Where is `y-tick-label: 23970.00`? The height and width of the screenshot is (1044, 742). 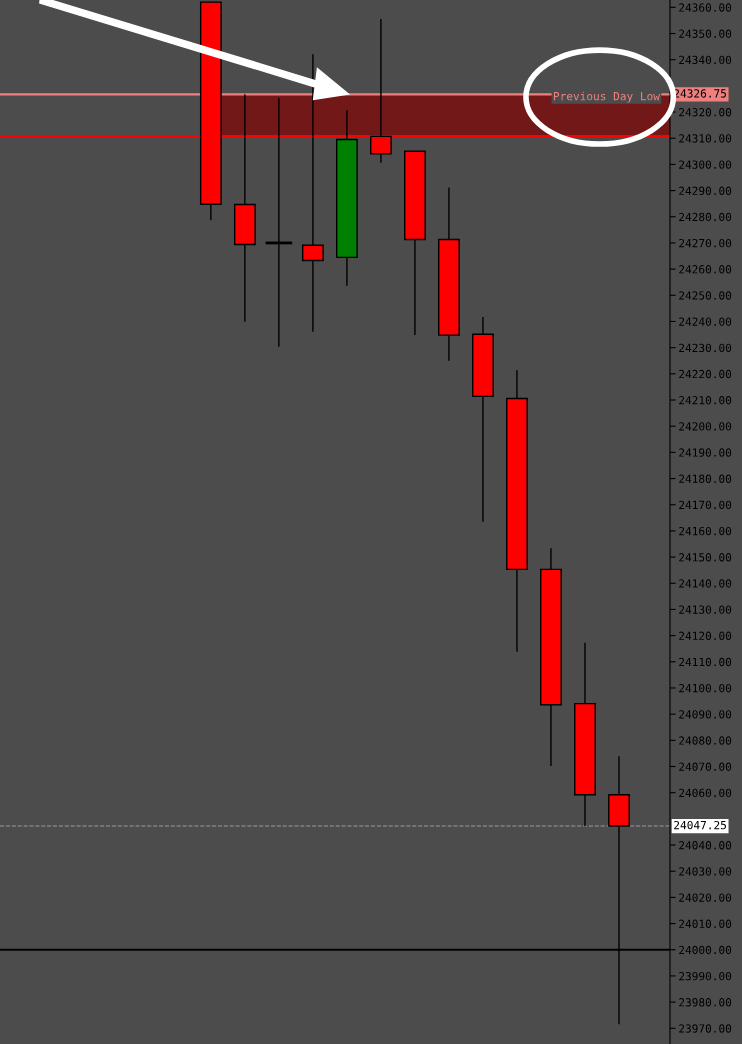 y-tick-label: 23970.00 is located at coordinates (705, 1028).